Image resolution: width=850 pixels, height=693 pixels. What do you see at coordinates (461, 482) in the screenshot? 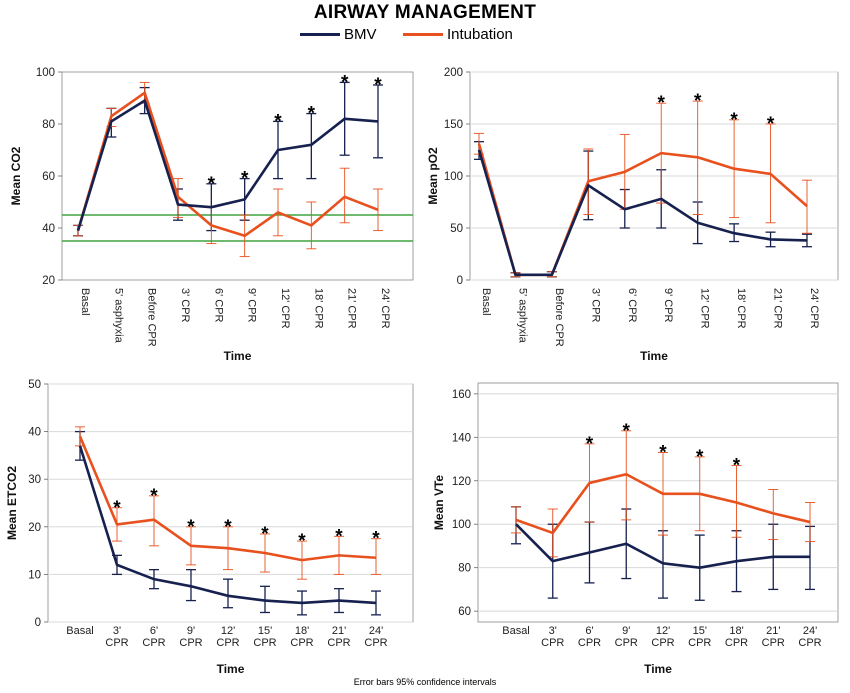
I see `y-tick-label: 120` at bounding box center [461, 482].